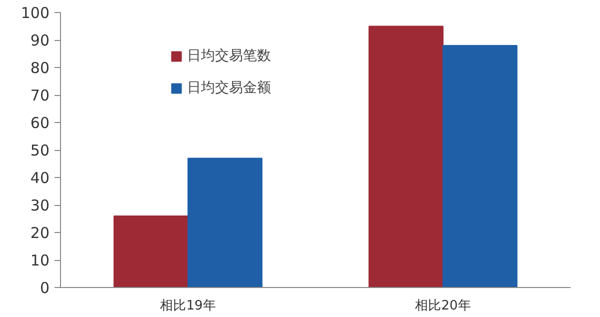 Image resolution: width=600 pixels, height=317 pixels. Describe the element at coordinates (40, 68) in the screenshot. I see `y-tick-label: 80` at that location.